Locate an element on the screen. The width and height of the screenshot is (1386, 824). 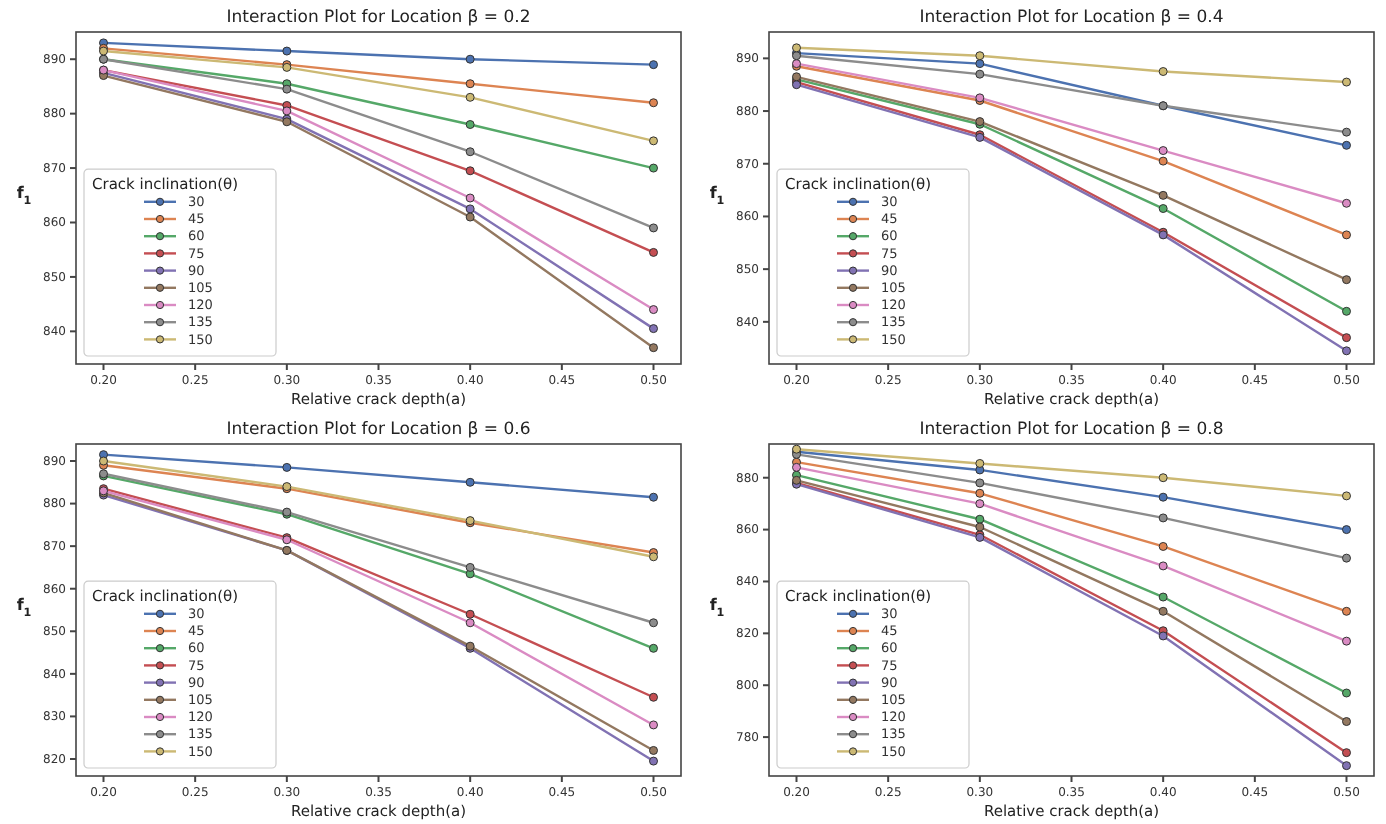
chart-title: Interaction Plot for Location β = 0.8 is located at coordinates (1071, 430).